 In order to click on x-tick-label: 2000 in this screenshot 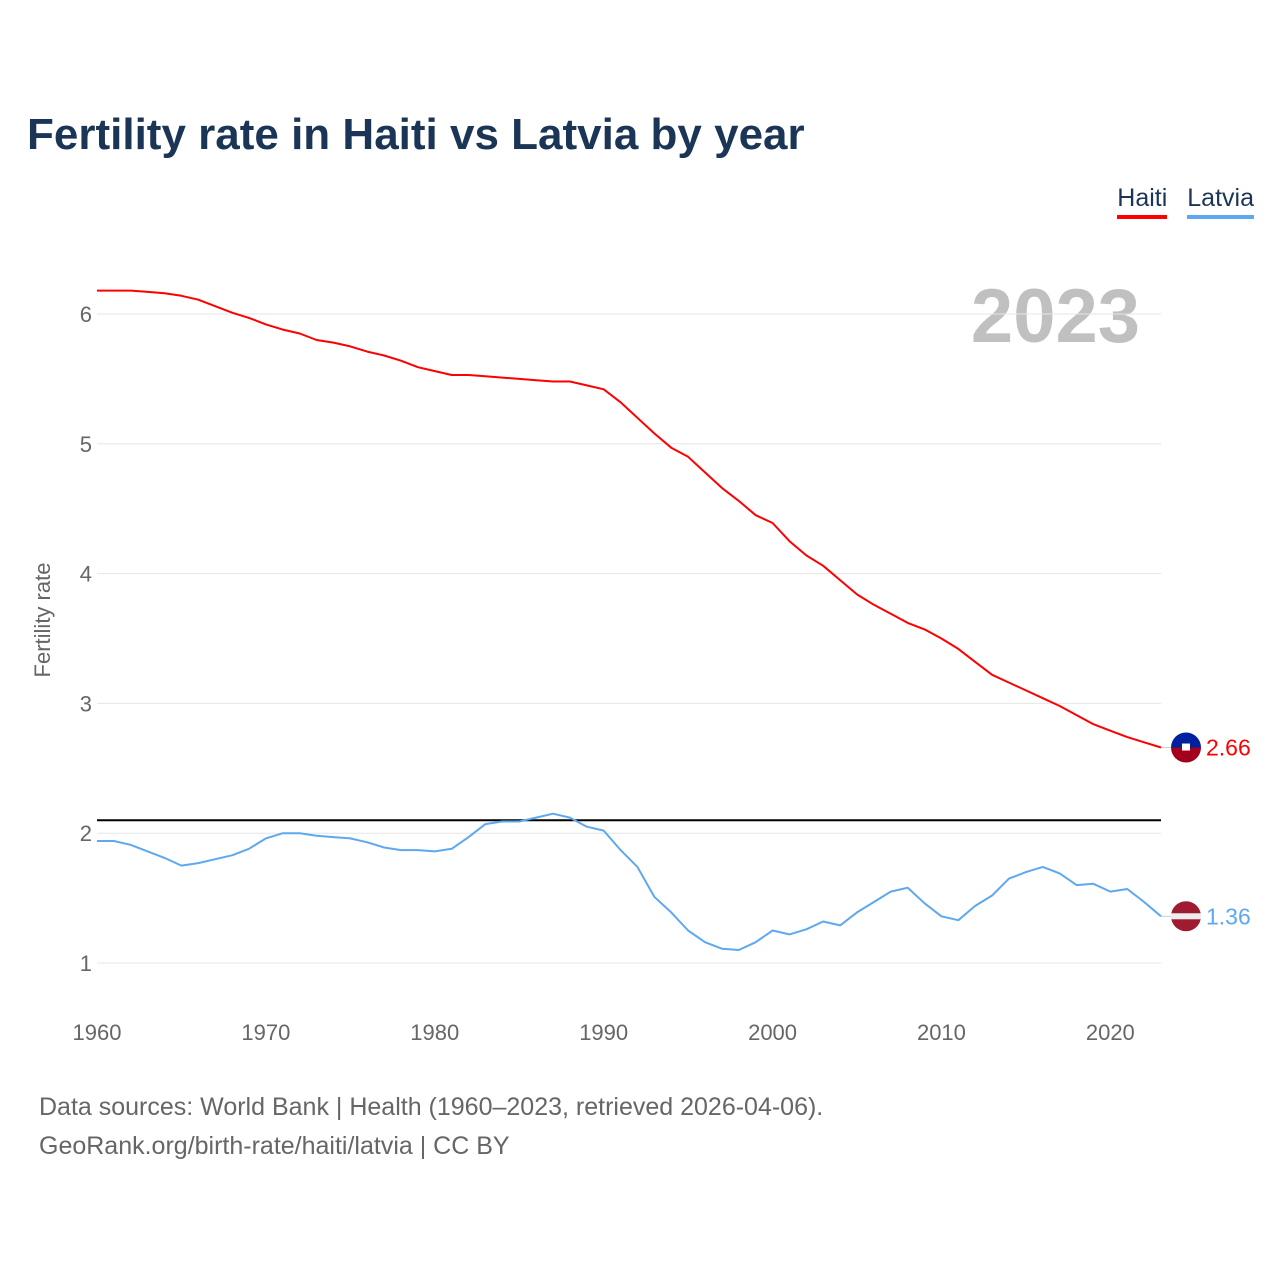, I will do `click(772, 1032)`.